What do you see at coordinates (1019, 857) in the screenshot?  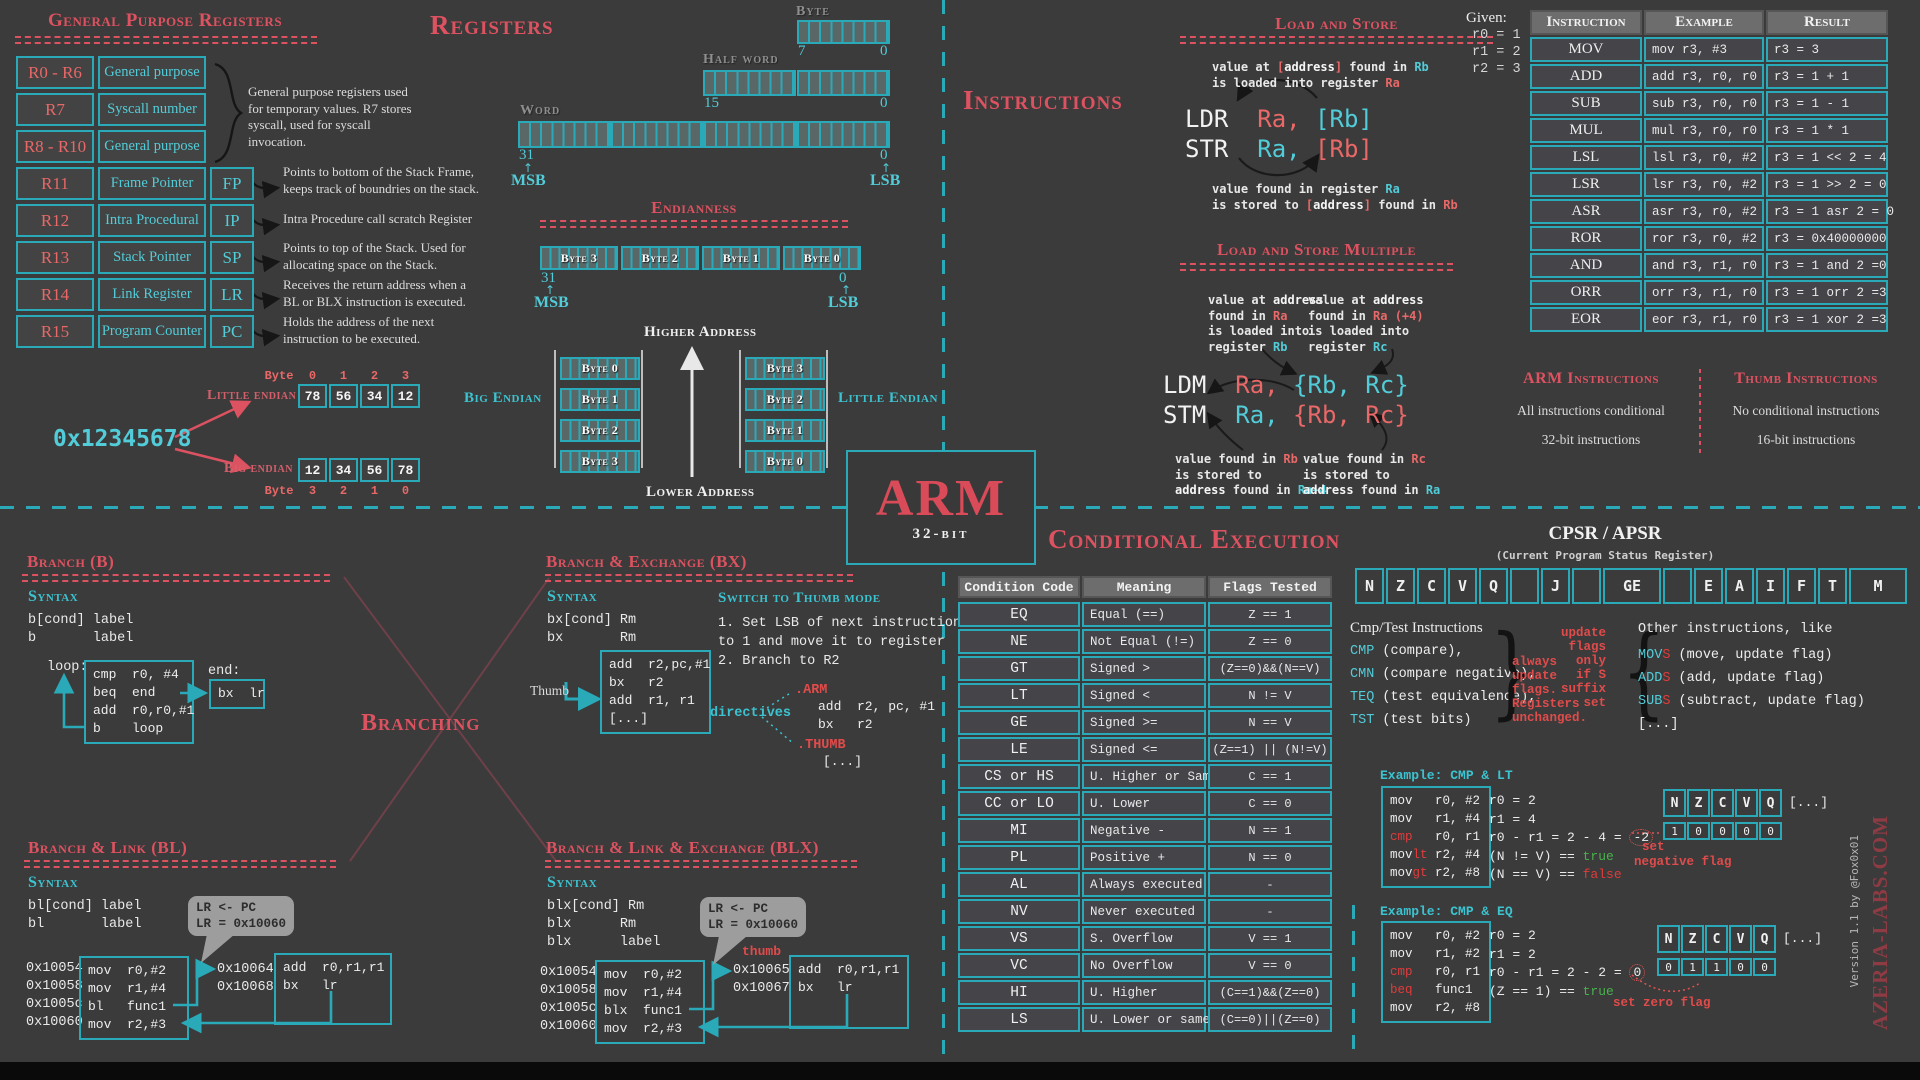 I see `cond-code: PL` at bounding box center [1019, 857].